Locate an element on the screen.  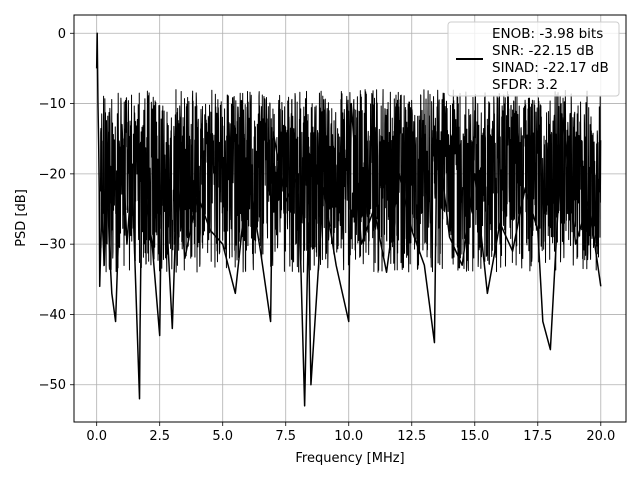
y-tick-label: −30 is located at coordinates (52, 245).